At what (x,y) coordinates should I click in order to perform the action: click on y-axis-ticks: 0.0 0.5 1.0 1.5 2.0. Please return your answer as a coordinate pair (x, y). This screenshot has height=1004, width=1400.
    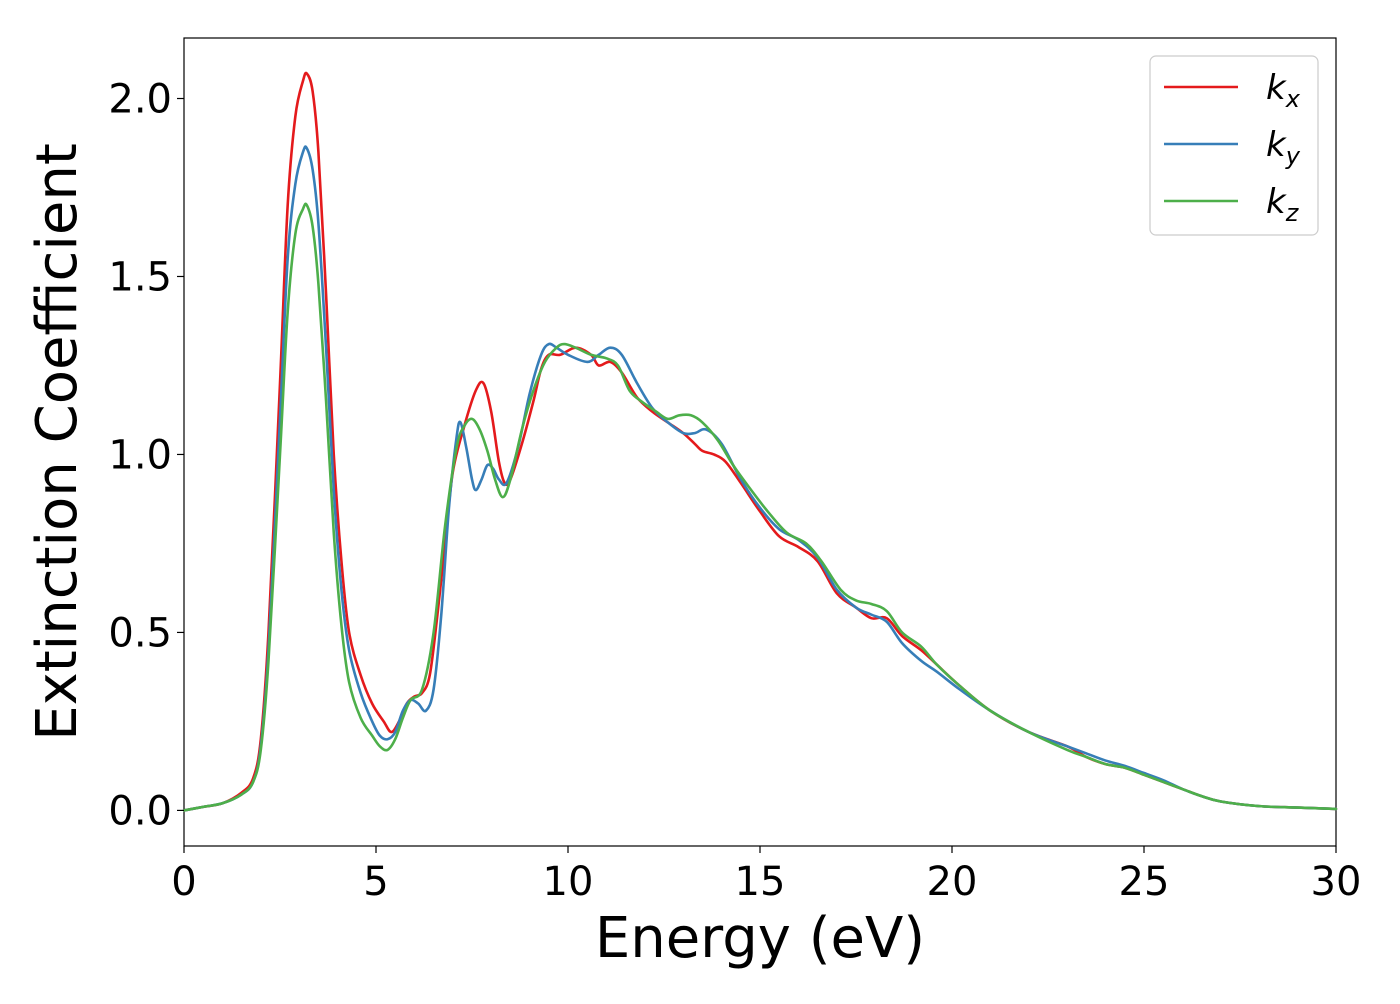
    Looking at the image, I should click on (146, 455).